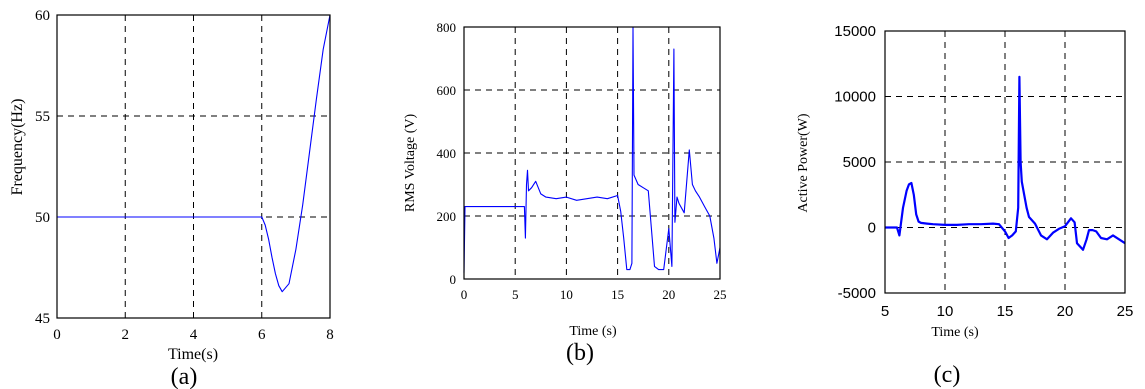 This screenshot has width=1145, height=389. Describe the element at coordinates (42, 319) in the screenshot. I see `y-tick-label: 45` at that location.